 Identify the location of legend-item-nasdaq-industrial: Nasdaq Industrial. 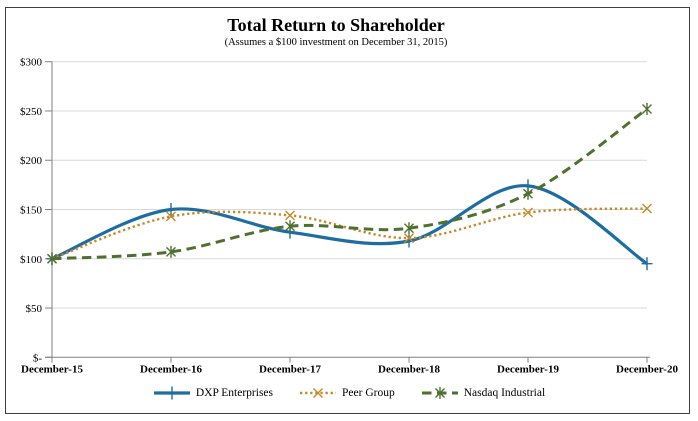
(483, 393).